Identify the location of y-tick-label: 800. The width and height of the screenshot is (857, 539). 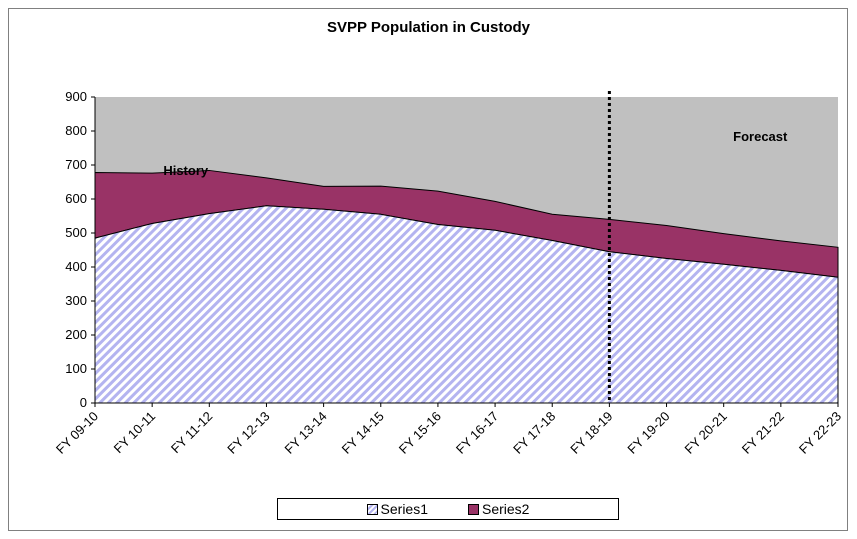
(76, 130).